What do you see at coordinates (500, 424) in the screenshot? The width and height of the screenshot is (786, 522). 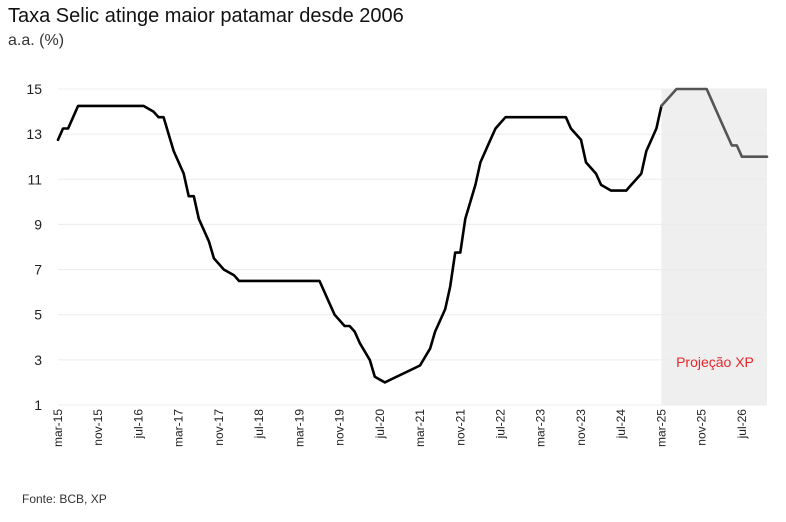 I see `x-tick-label: jul-22` at bounding box center [500, 424].